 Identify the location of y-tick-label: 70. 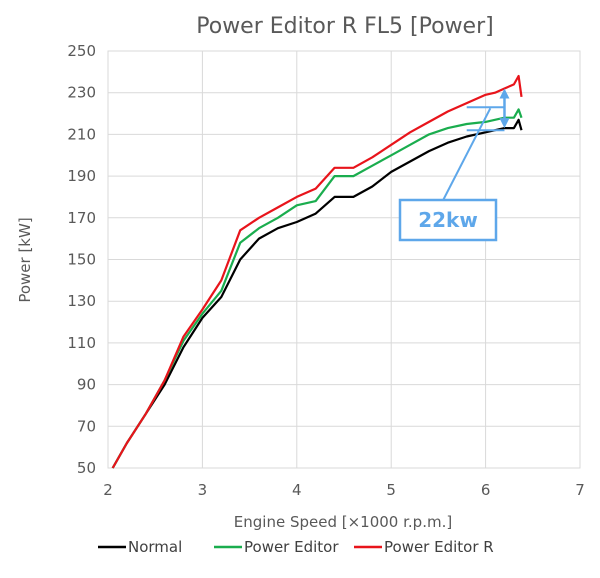
(86, 426).